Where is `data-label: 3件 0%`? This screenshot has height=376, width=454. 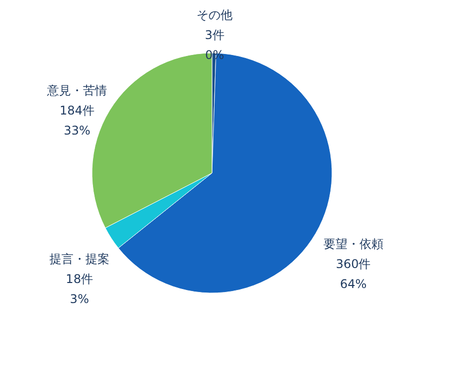 data-label: 3件 0% is located at coordinates (214, 45).